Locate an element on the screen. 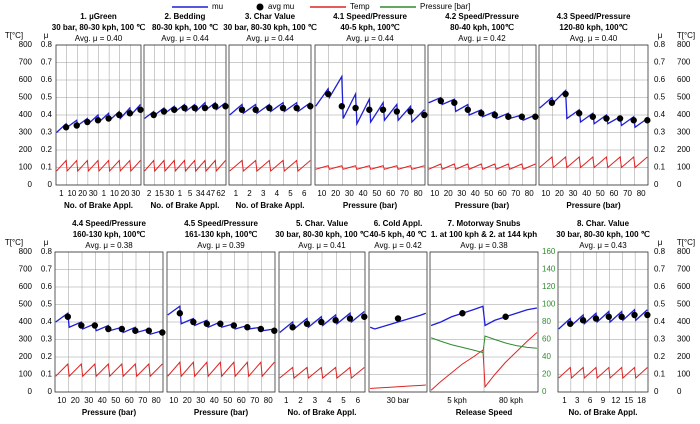  x-tick-label: 50 is located at coordinates (488, 193).